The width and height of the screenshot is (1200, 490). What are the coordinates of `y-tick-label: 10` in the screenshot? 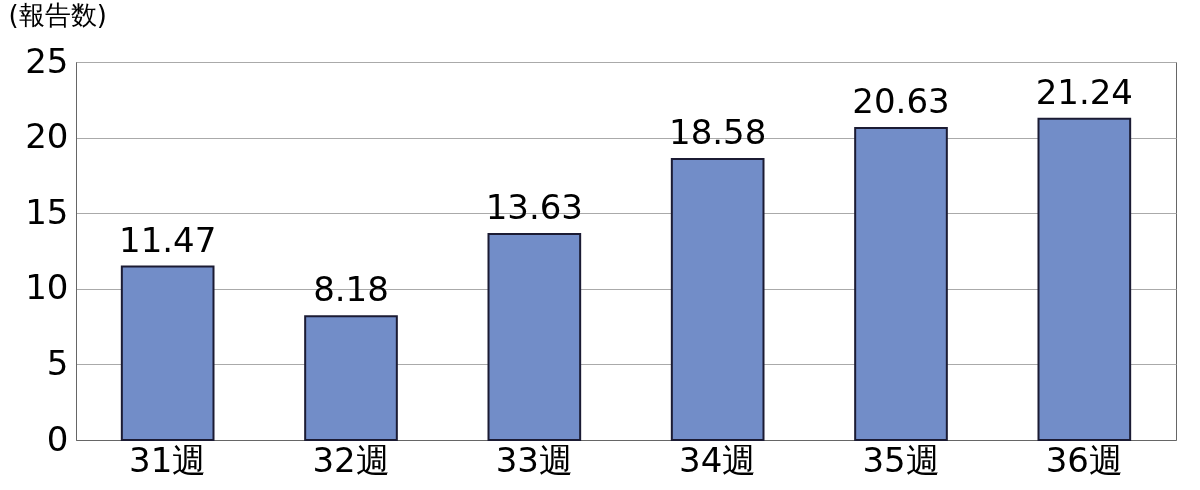 It's located at (47, 287).